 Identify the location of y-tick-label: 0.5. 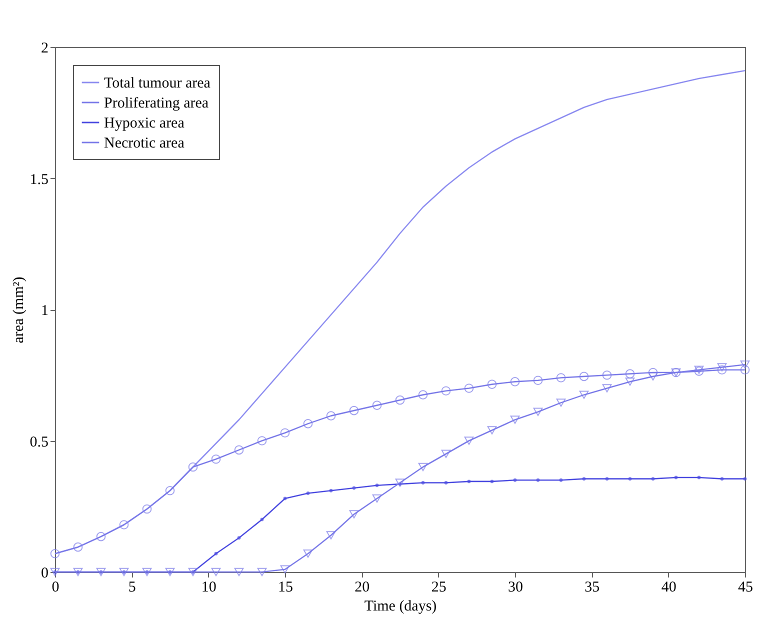
(39, 442).